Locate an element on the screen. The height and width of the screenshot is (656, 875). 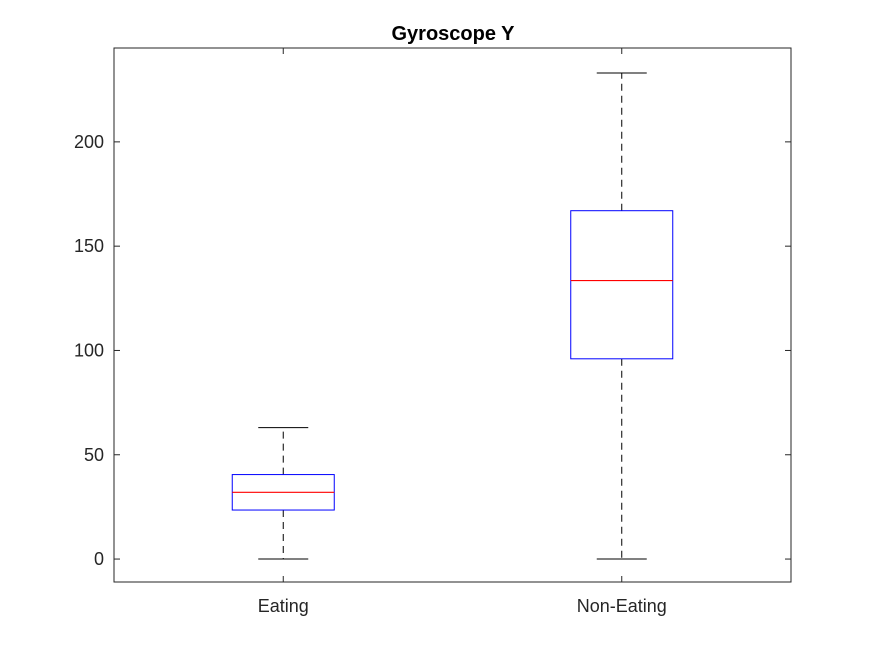
box-non-eating is located at coordinates (622, 316).